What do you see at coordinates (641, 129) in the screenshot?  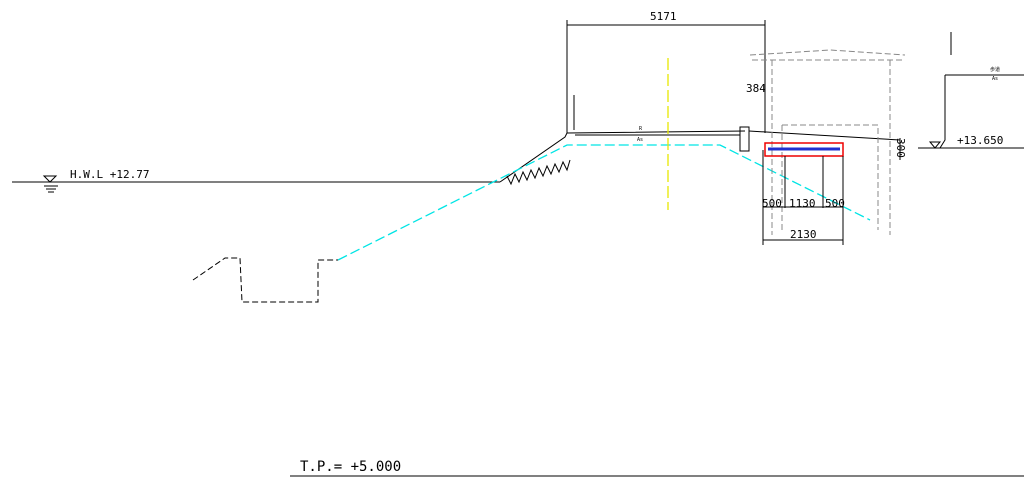 I see `road-r: R` at bounding box center [641, 129].